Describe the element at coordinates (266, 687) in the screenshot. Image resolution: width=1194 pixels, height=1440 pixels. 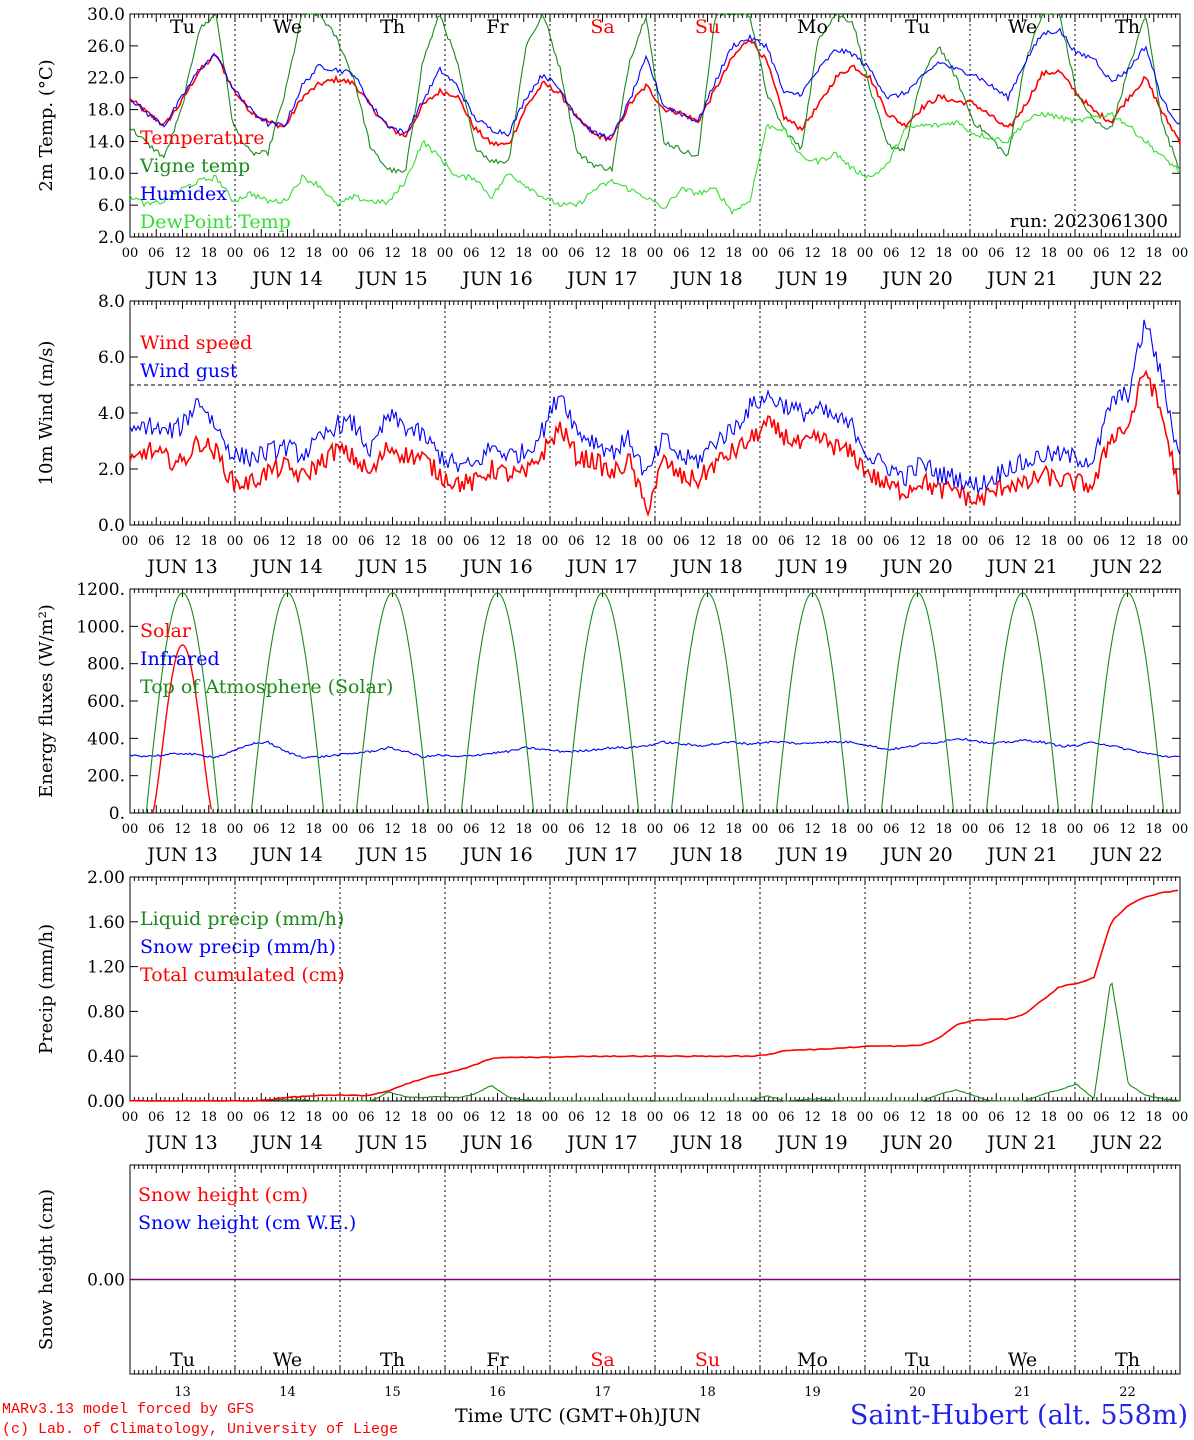
I see `legend-entry: Top of Atmosphere (Solar)` at that location.